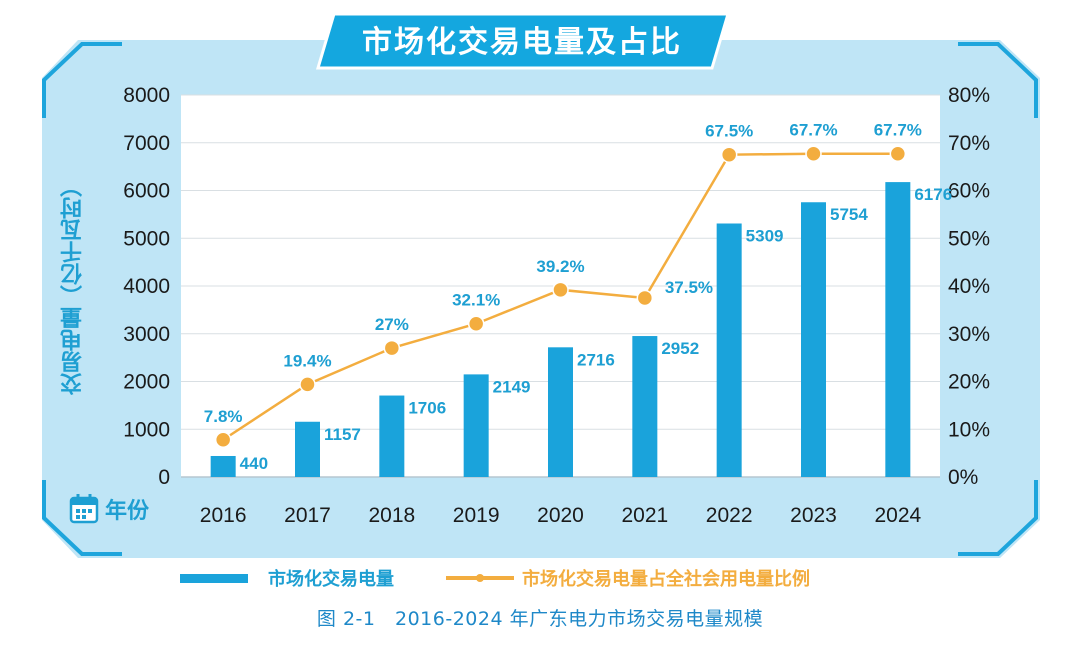 This screenshot has height=654, width=1080. Describe the element at coordinates (689, 287) in the screenshot. I see `line-value-label: 37.5%` at that location.